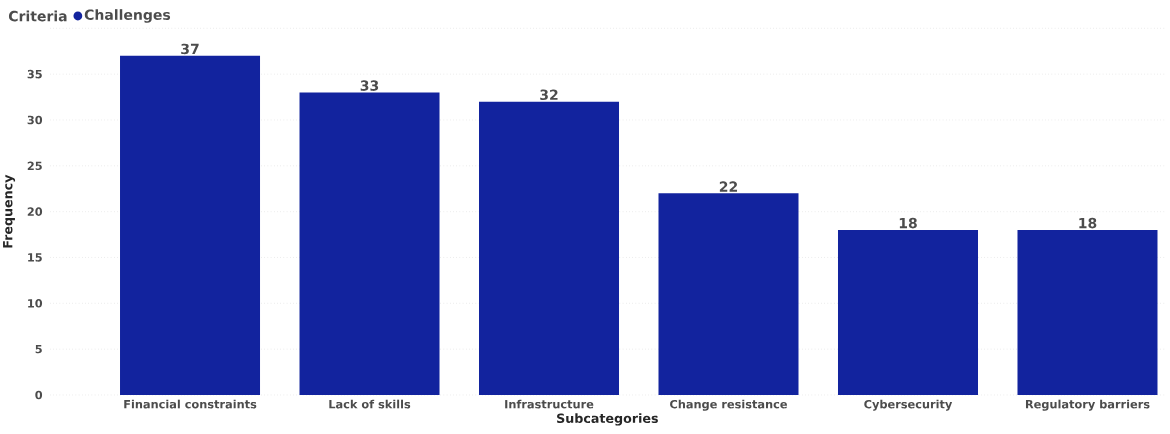  What do you see at coordinates (908, 405) in the screenshot?
I see `x-tick-label: Cybersecurity` at bounding box center [908, 405].